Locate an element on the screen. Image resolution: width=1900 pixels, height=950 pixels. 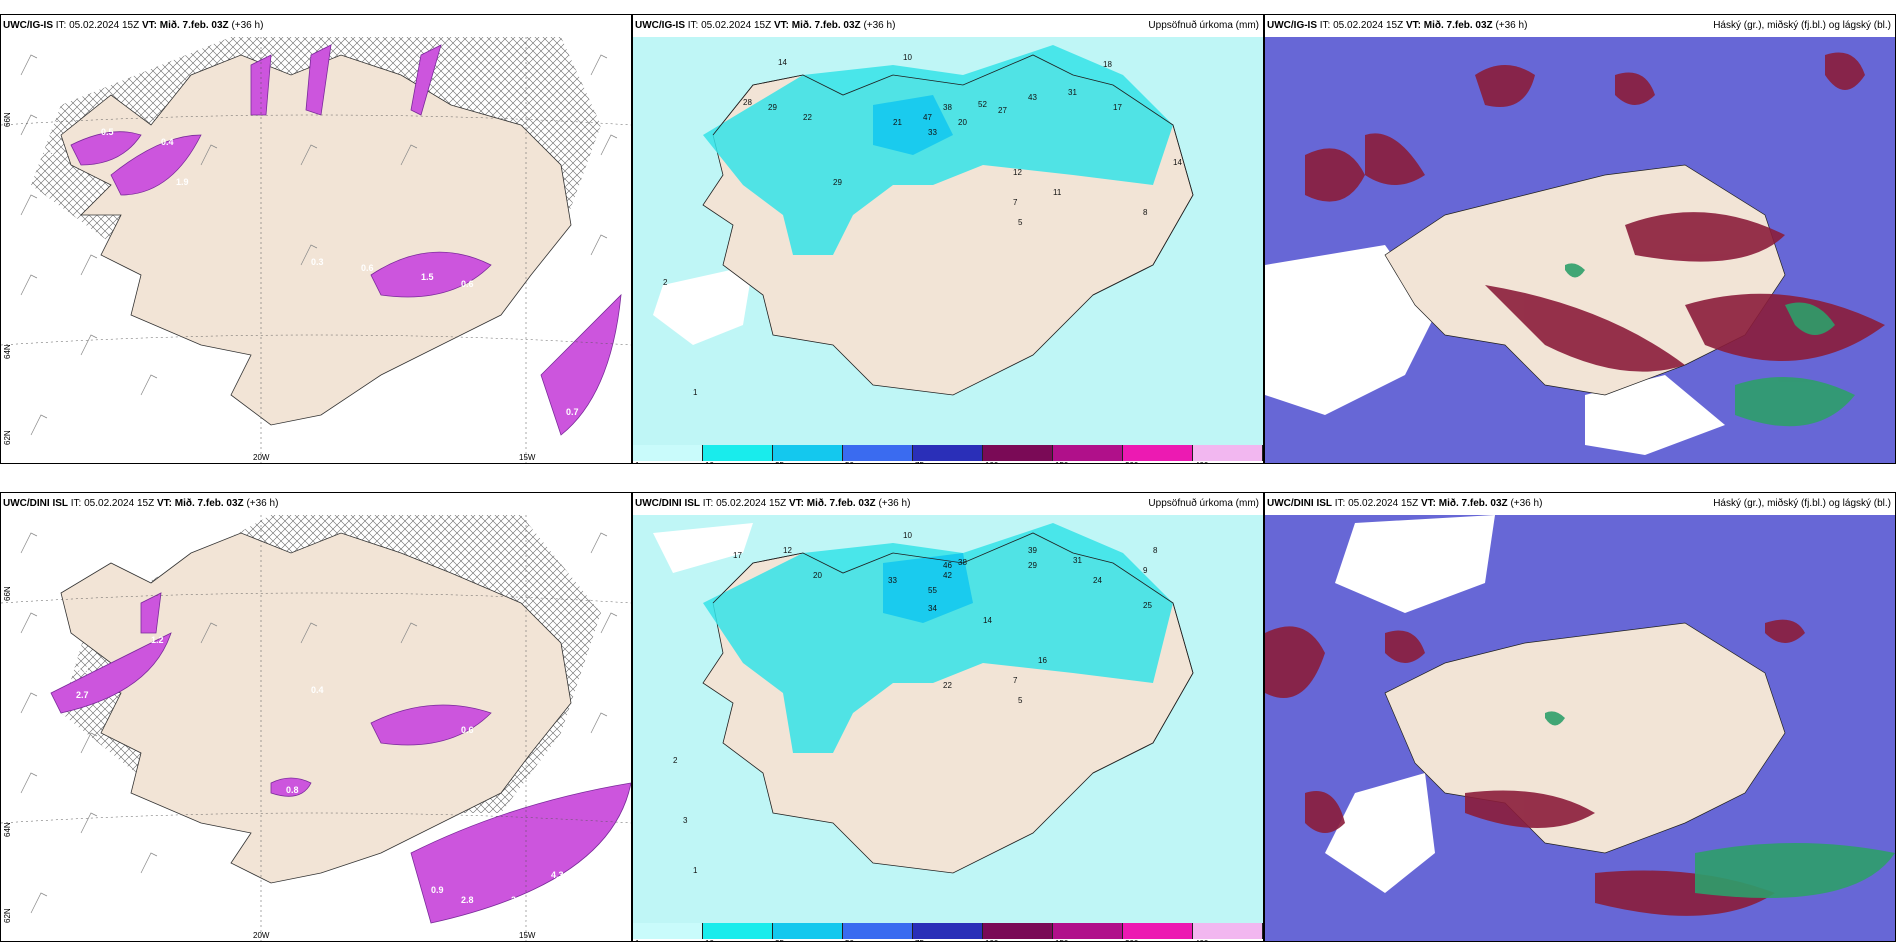
svg-text: 2 is located at coordinates (665, 282).